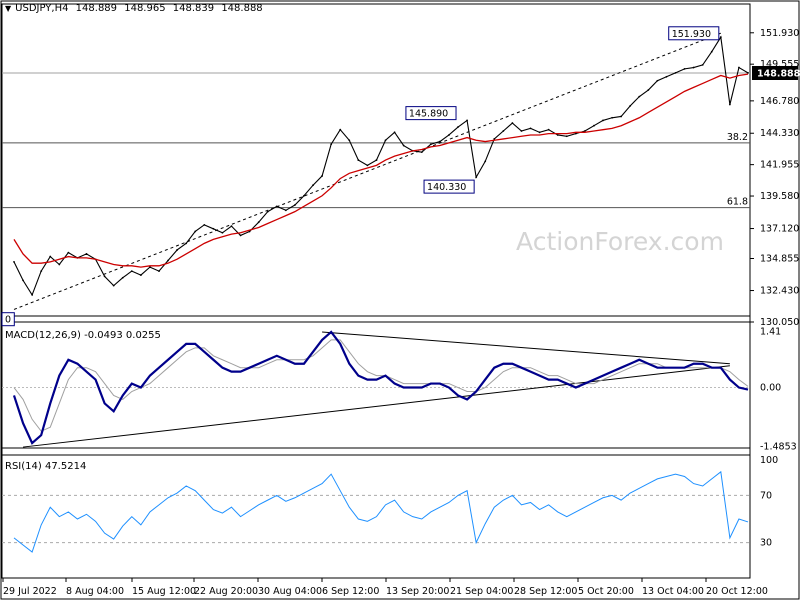 Image resolution: width=800 pixels, height=603 pixels. I want to click on x-tick-label: 8 Aug 04:00, so click(95, 591).